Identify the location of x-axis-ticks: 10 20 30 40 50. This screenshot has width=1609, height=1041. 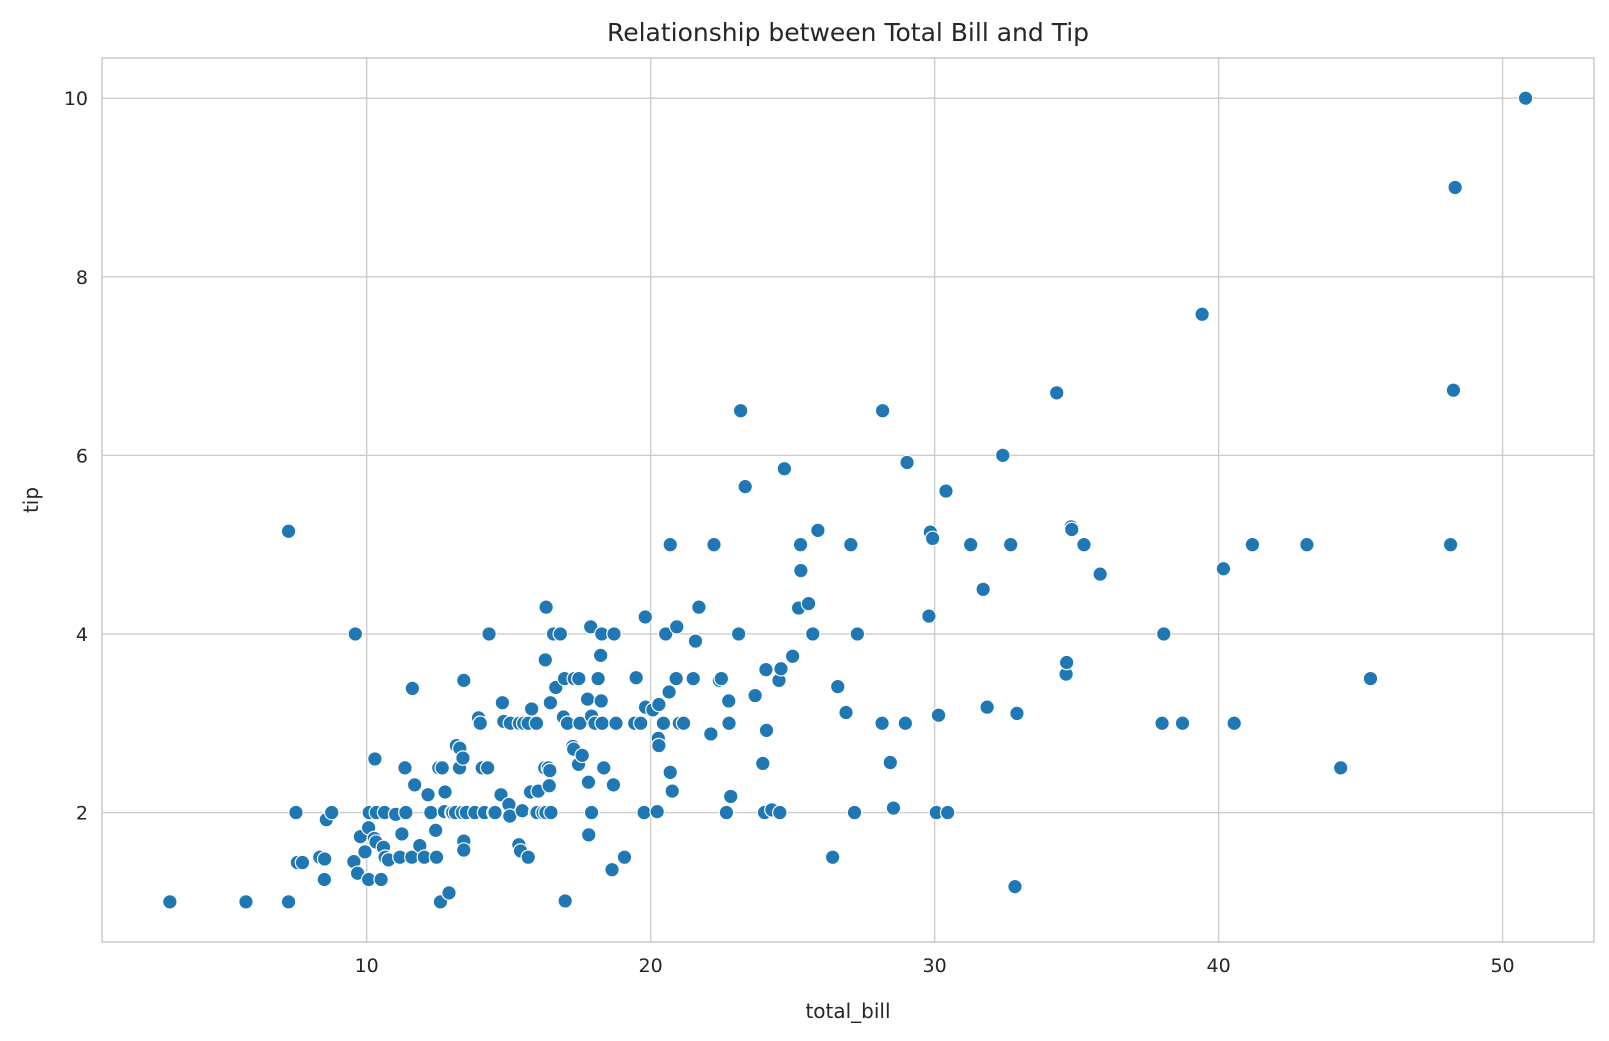
(935, 966).